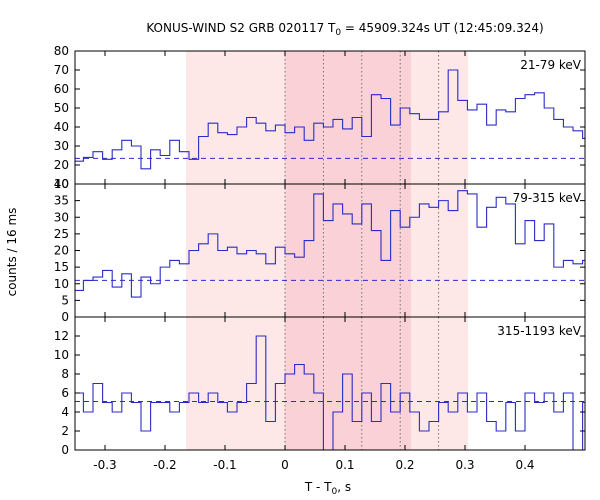 The height and width of the screenshot is (500, 600). Describe the element at coordinates (61, 108) in the screenshot. I see `y-tick-label: 50` at that location.